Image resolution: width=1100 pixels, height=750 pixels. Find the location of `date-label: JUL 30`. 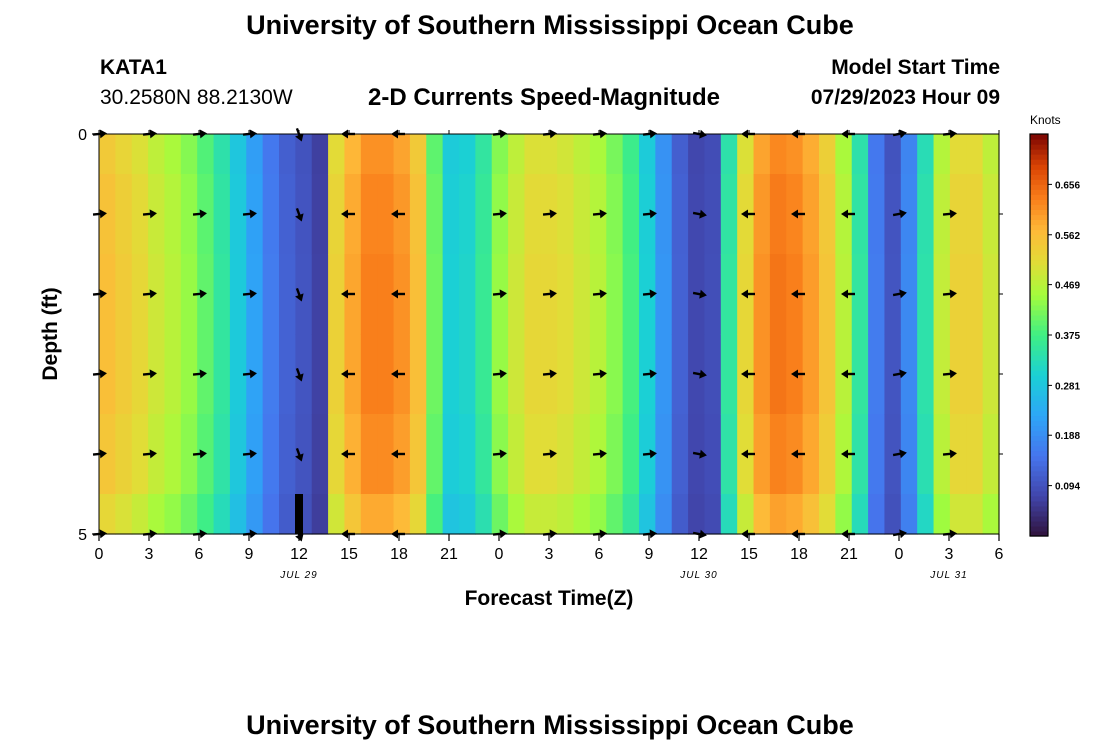

date-label: JUL 30 is located at coordinates (698, 575).